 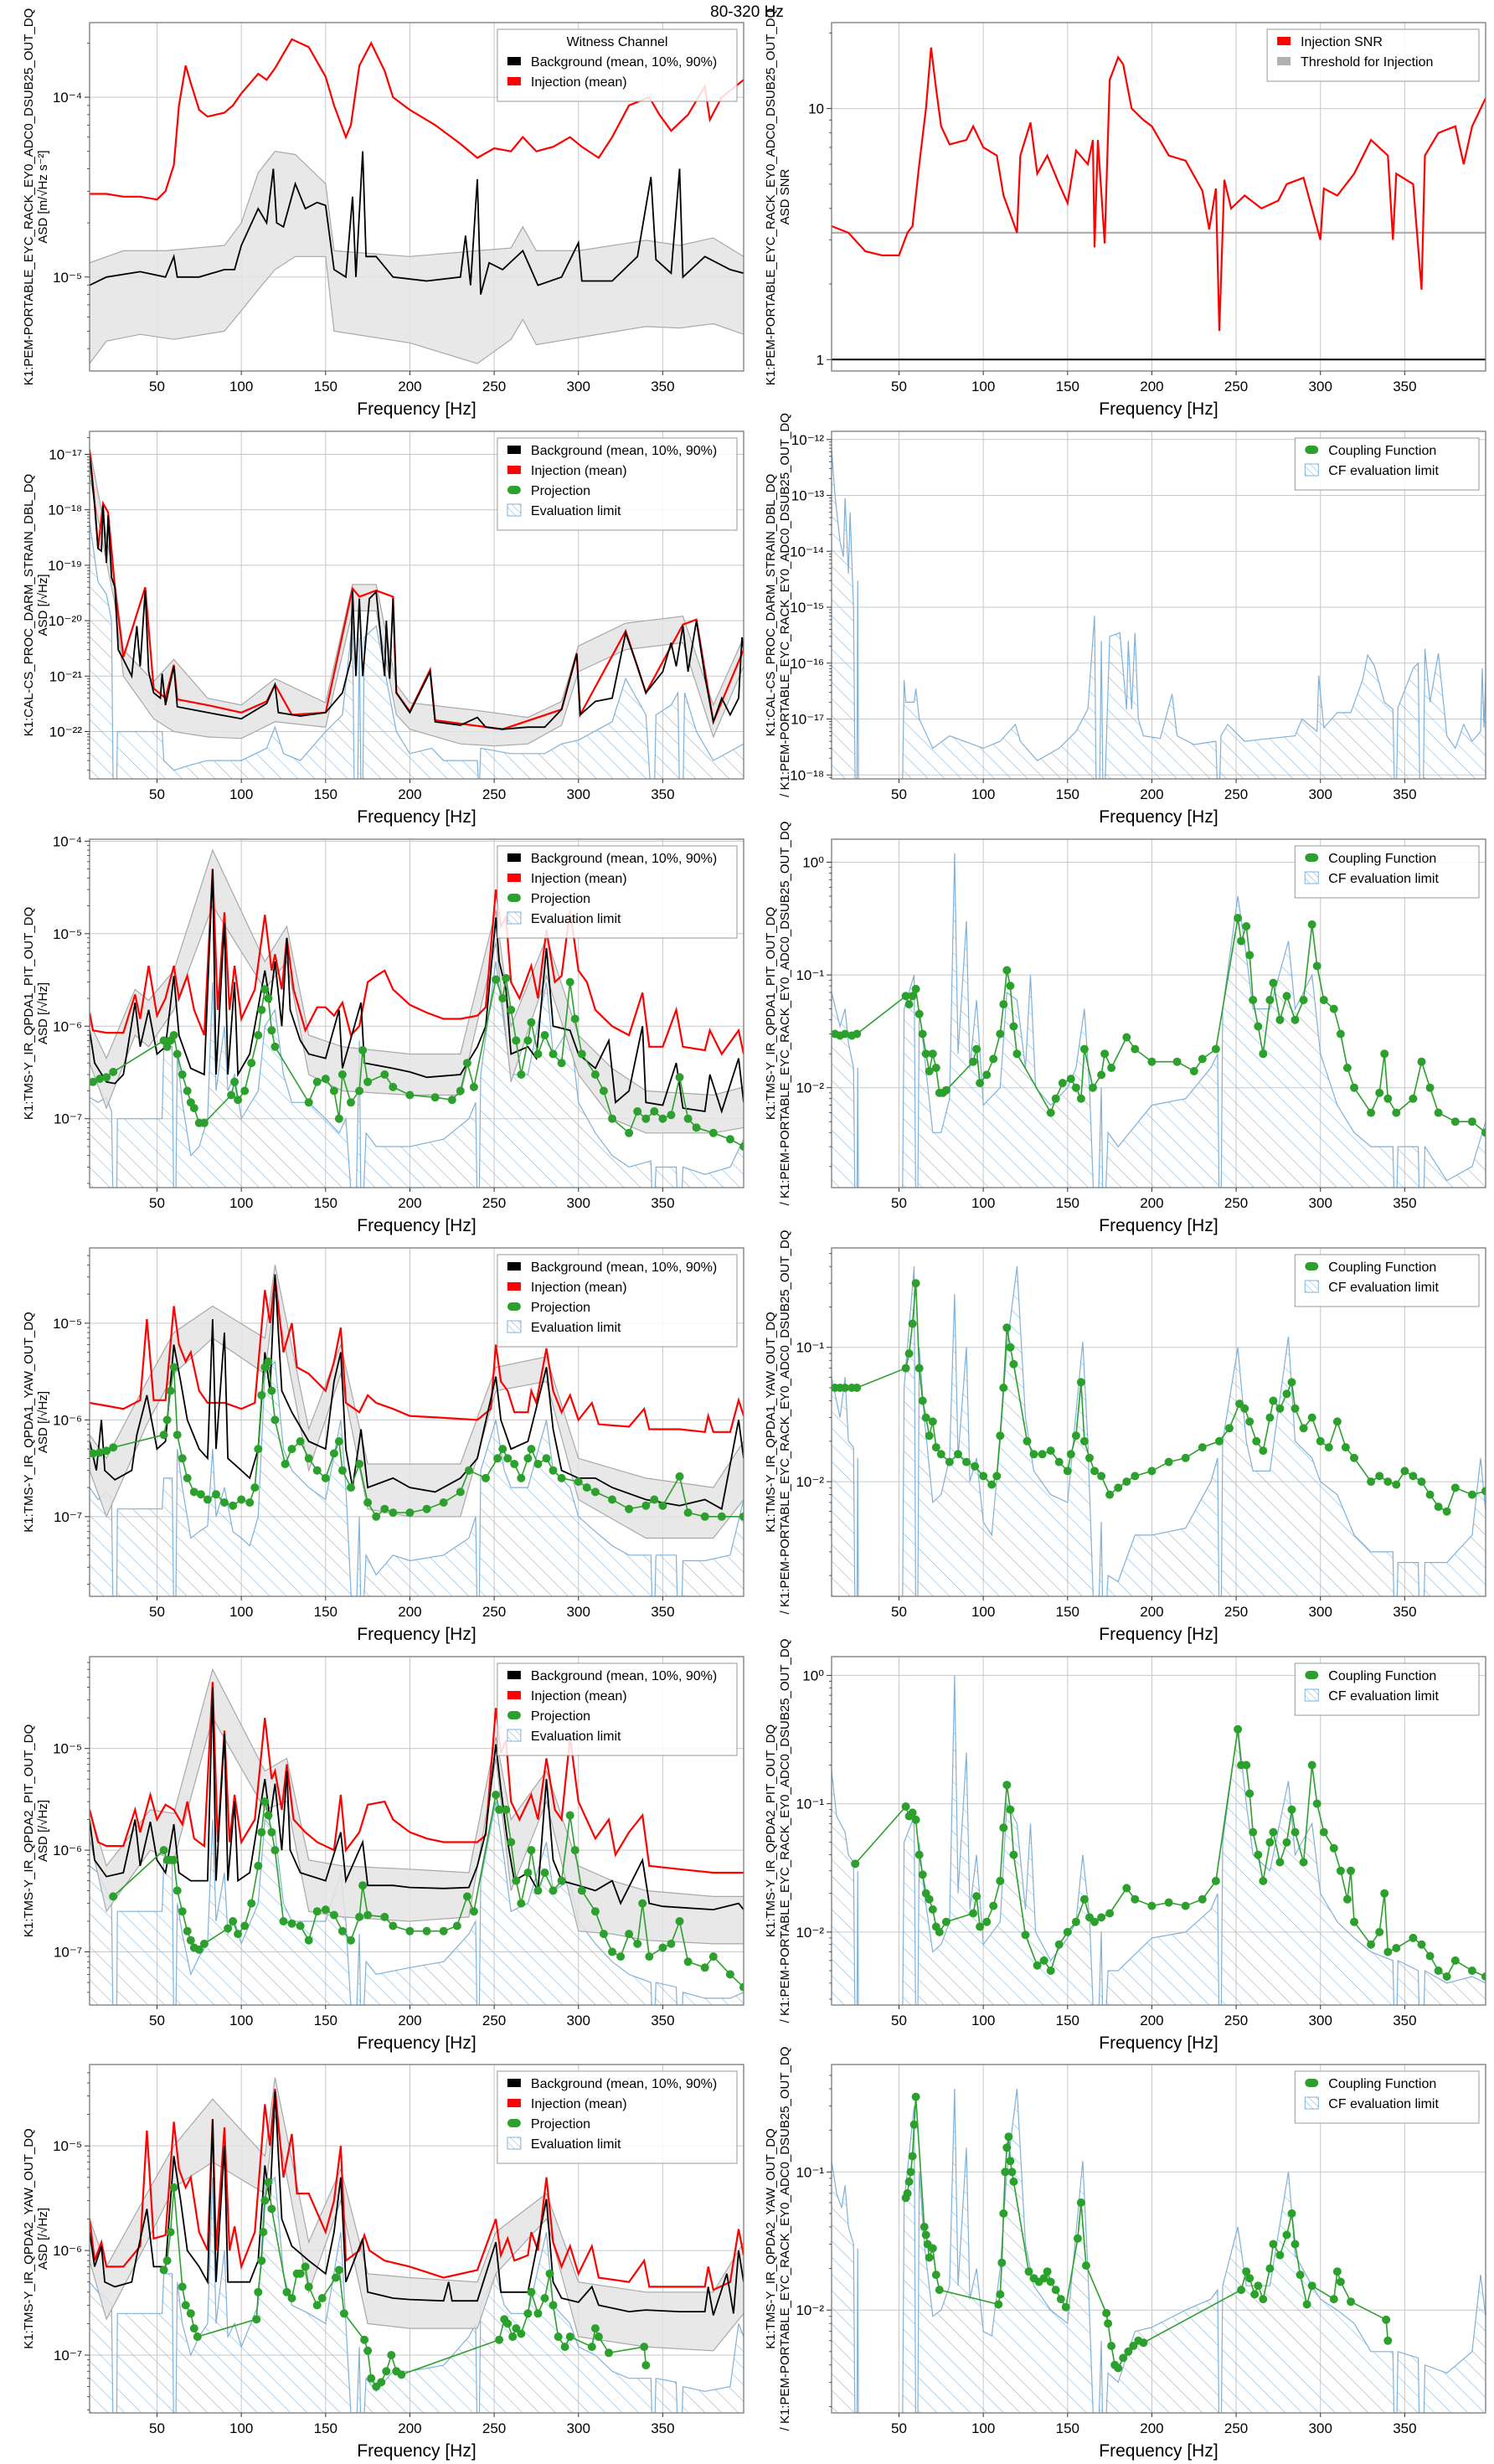 What do you see at coordinates (1159, 1840) in the screenshot?
I see `evaluation-limit-hatch` at bounding box center [1159, 1840].